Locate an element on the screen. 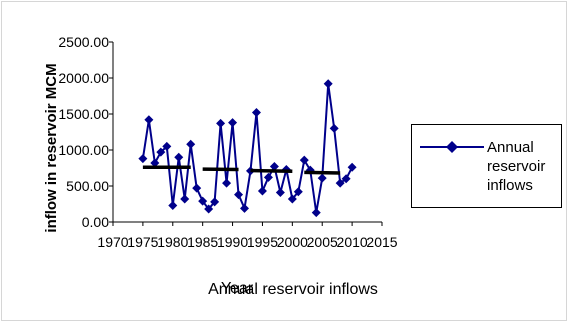 This screenshot has height=323, width=569. y-axis-ticks: 0.00 500.00 1000.00 1500.00 2000.00 2500.00 is located at coordinates (85, 132).